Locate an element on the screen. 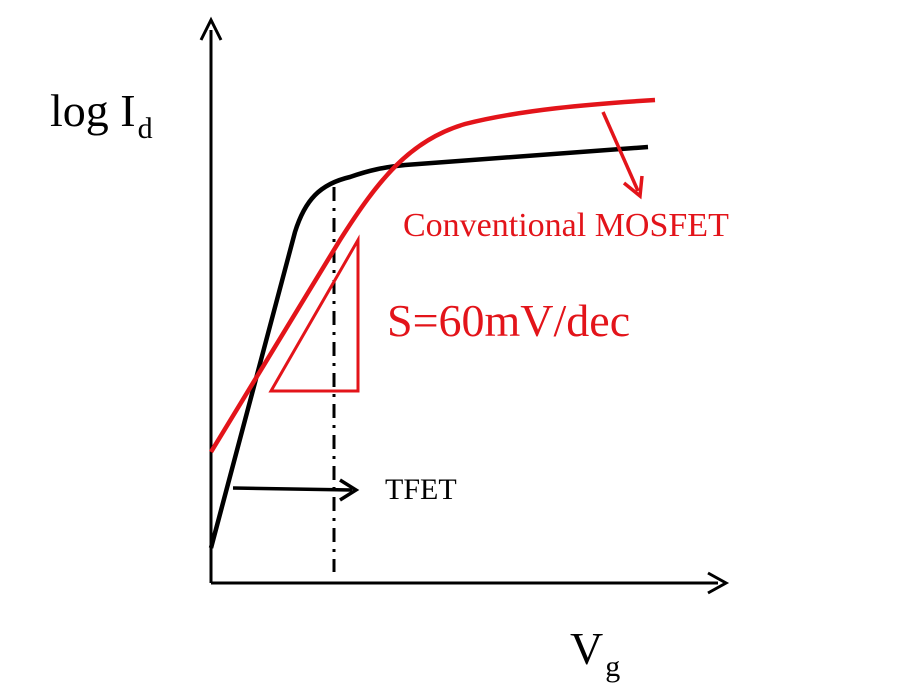 The image size is (921, 696). tfet-pointer-line is located at coordinates (292, 489).